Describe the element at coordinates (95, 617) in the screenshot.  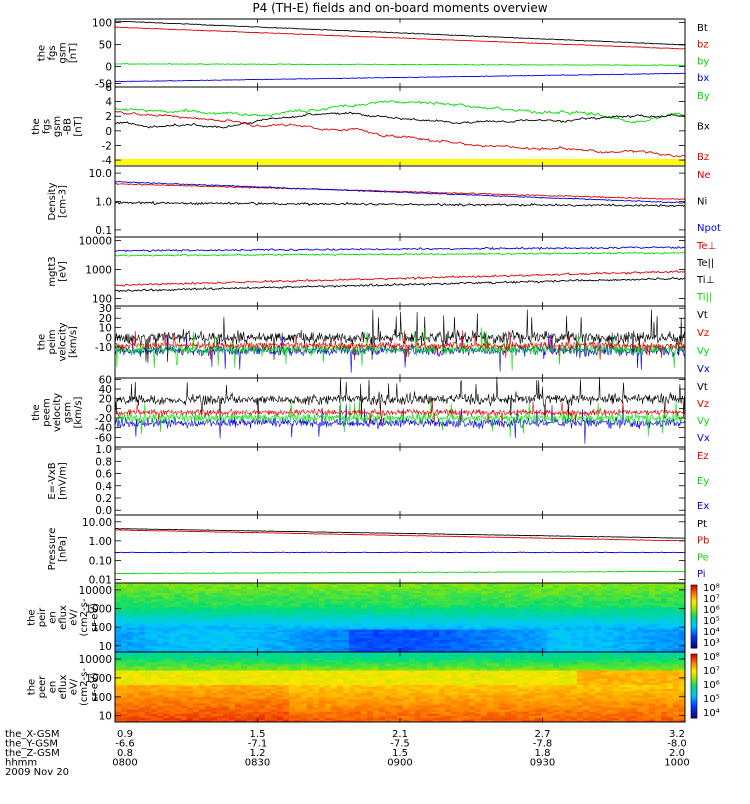
I see `y-axis-label: sr-eV)` at that location.